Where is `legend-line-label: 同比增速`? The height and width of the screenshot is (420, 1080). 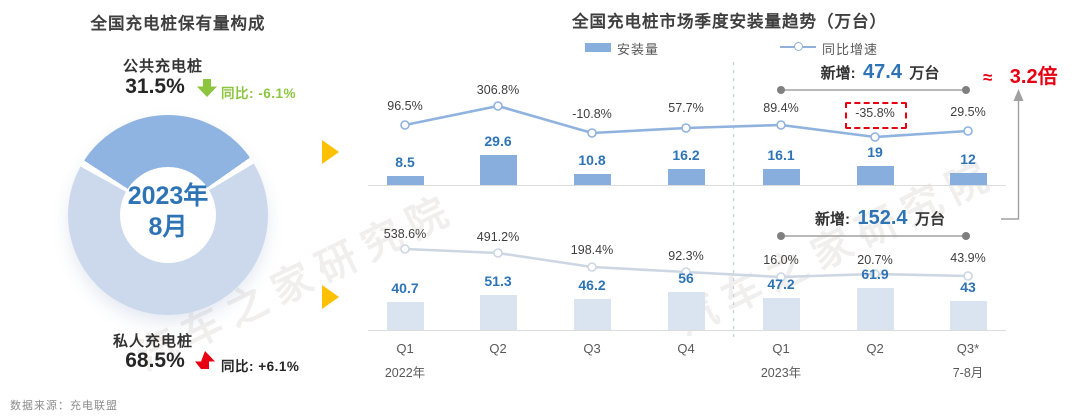 legend-line-label: 同比增速 is located at coordinates (850, 49).